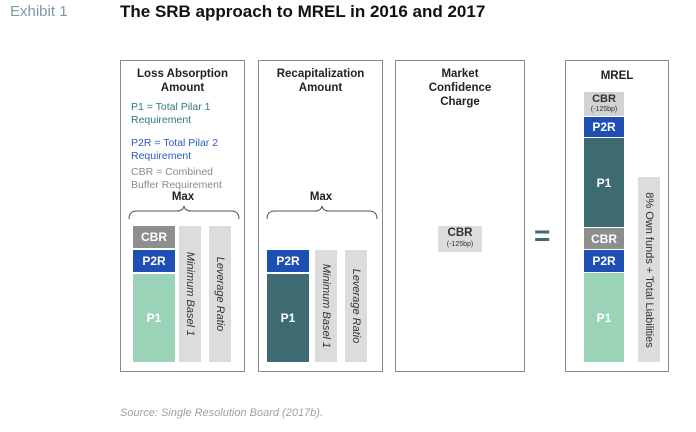 This screenshot has height=432, width=696. What do you see at coordinates (604, 127) in the screenshot?
I see `p2r-top-block: P2R` at bounding box center [604, 127].